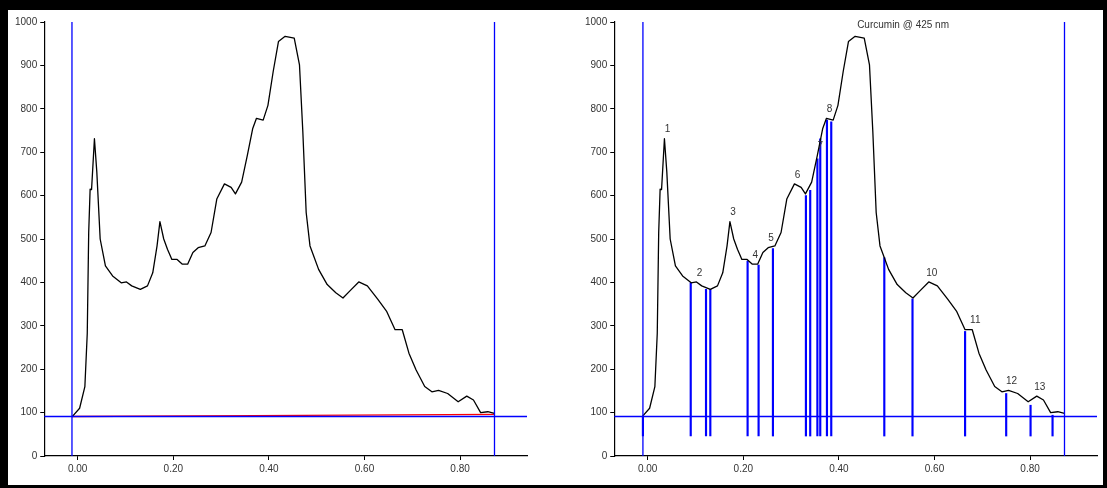 The image size is (1107, 488). I want to click on annotation: 13, so click(1040, 386).